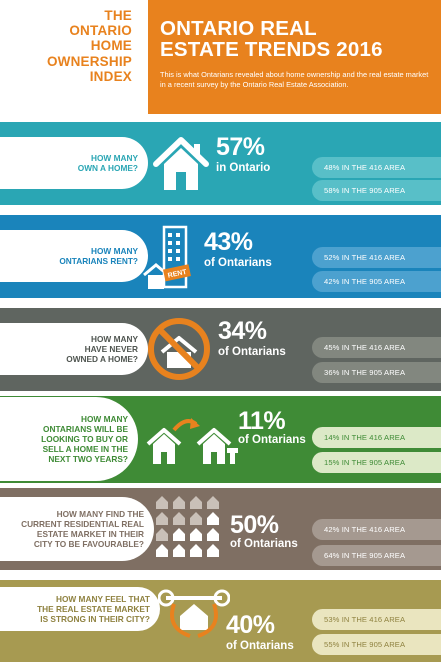 This screenshot has width=441, height=662. What do you see at coordinates (89, 61) in the screenshot?
I see `brand-line: OWNERSHIP` at bounding box center [89, 61].